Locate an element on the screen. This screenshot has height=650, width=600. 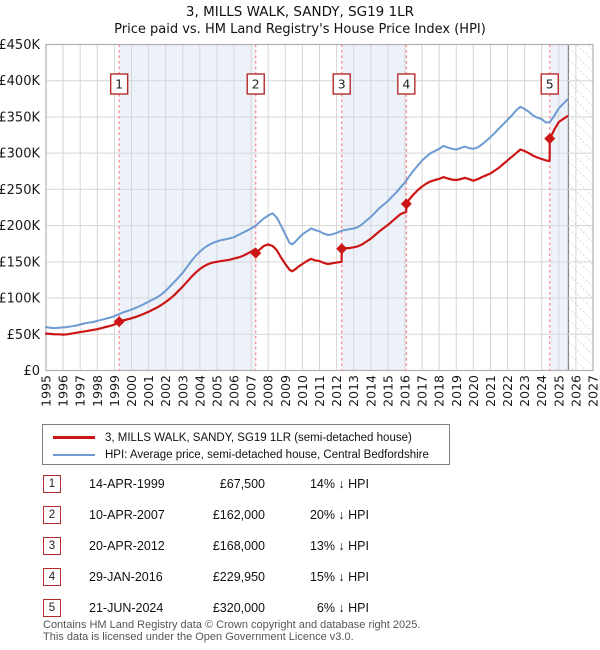
sale-number-label: 1 is located at coordinates (119, 84).